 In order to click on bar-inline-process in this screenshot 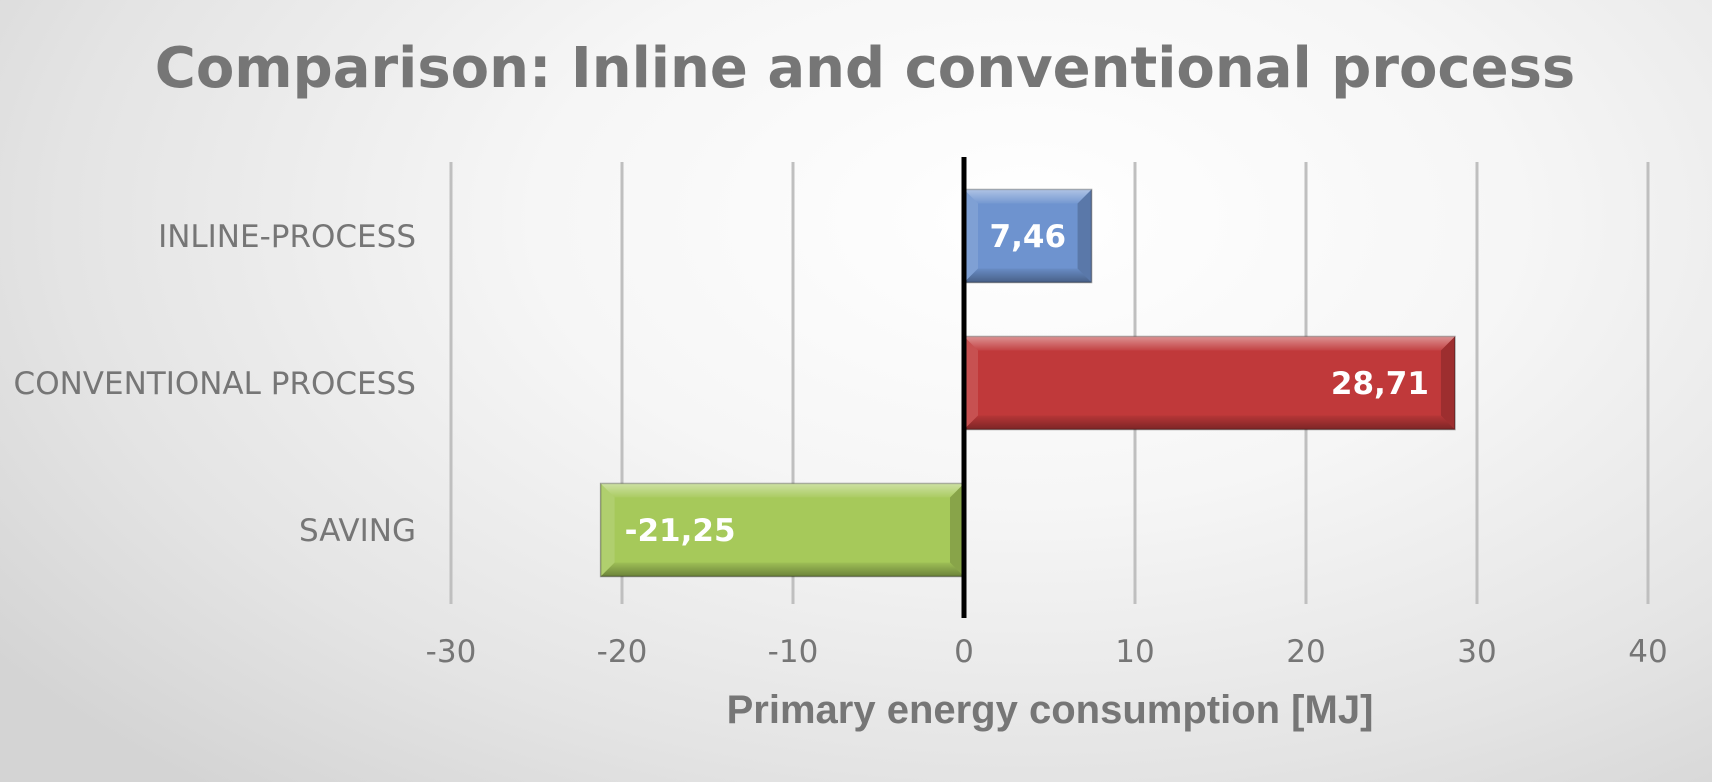, I will do `click(1028, 236)`.